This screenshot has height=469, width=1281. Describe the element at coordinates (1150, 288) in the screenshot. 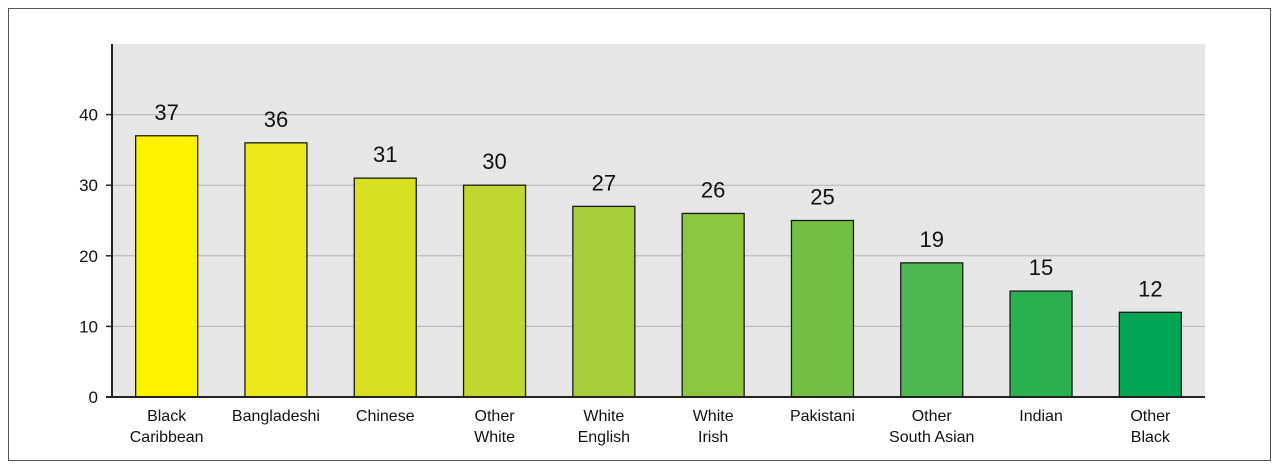

I see `value-label: 12` at that location.